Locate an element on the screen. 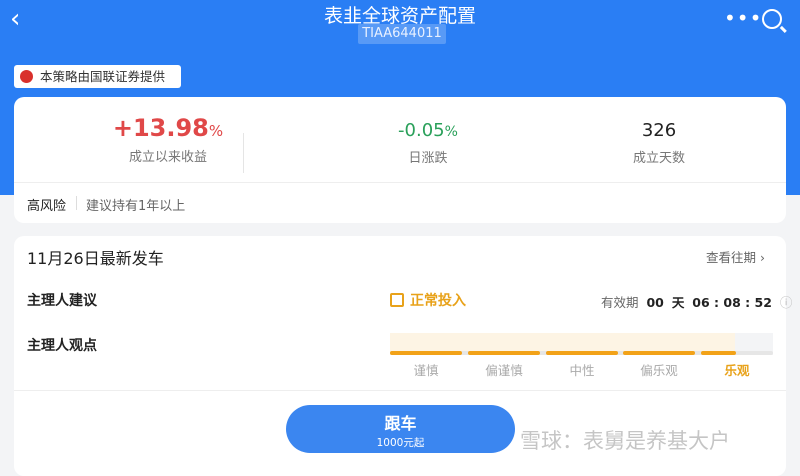 This screenshot has height=476, width=800. more-icon: ••• is located at coordinates (743, 18).